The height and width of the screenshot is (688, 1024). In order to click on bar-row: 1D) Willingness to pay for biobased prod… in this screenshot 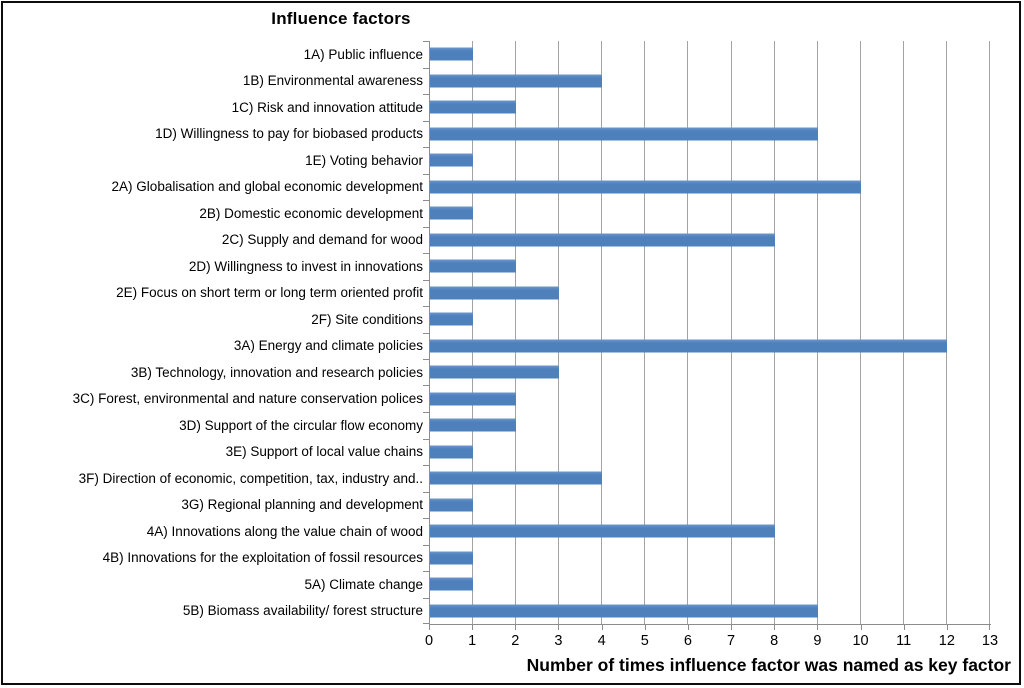, I will do `click(498, 134)`.